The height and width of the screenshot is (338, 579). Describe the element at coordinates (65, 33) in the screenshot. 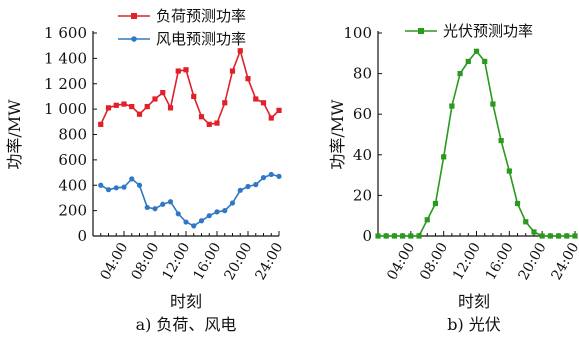

I see `y-tick-label: 1 600` at that location.